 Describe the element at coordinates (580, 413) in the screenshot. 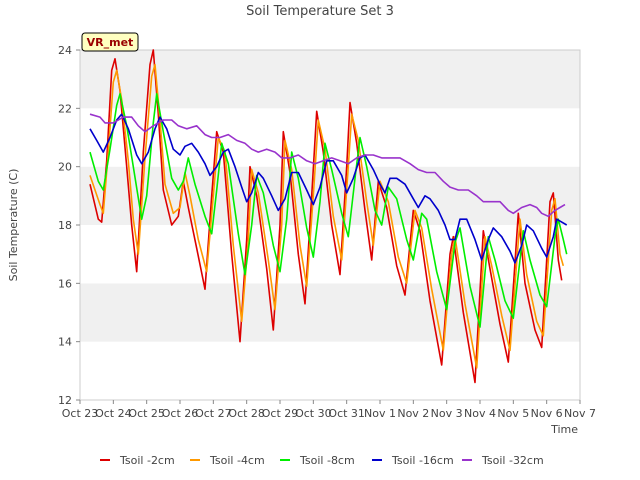

I see `x-tick-label: Nov 7` at that location.